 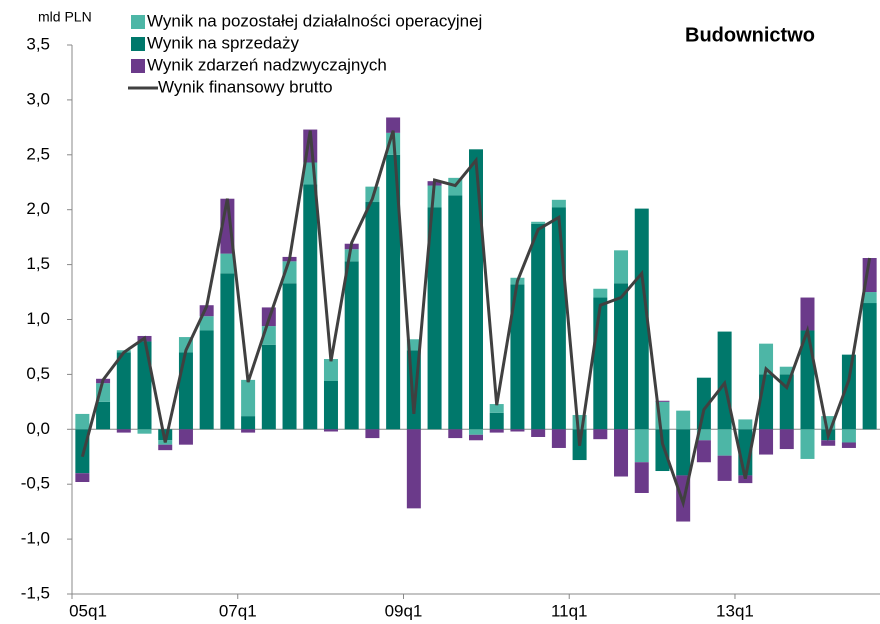 What do you see at coordinates (65, 17) in the screenshot?
I see `y-axis-label: mld PLN` at bounding box center [65, 17].